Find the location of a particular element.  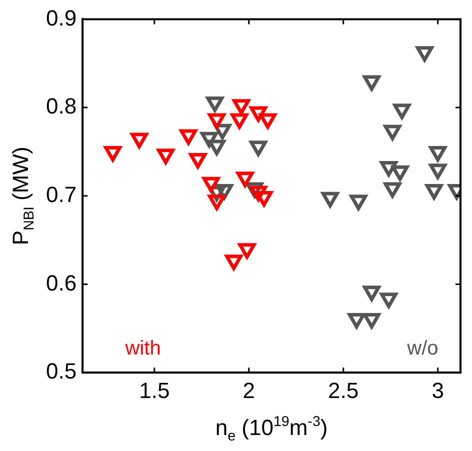

x-tick-label: 2 is located at coordinates (248, 390).